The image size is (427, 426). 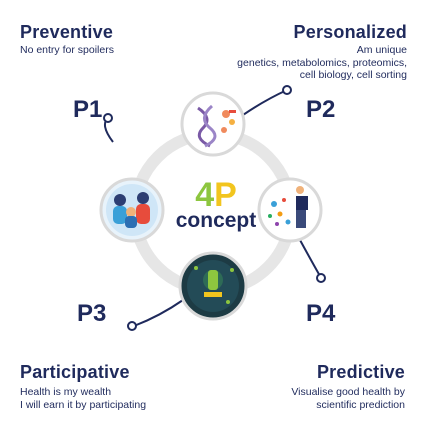 What do you see at coordinates (83, 404) in the screenshot?
I see `participative-line-2: I will earn it by participating` at bounding box center [83, 404].